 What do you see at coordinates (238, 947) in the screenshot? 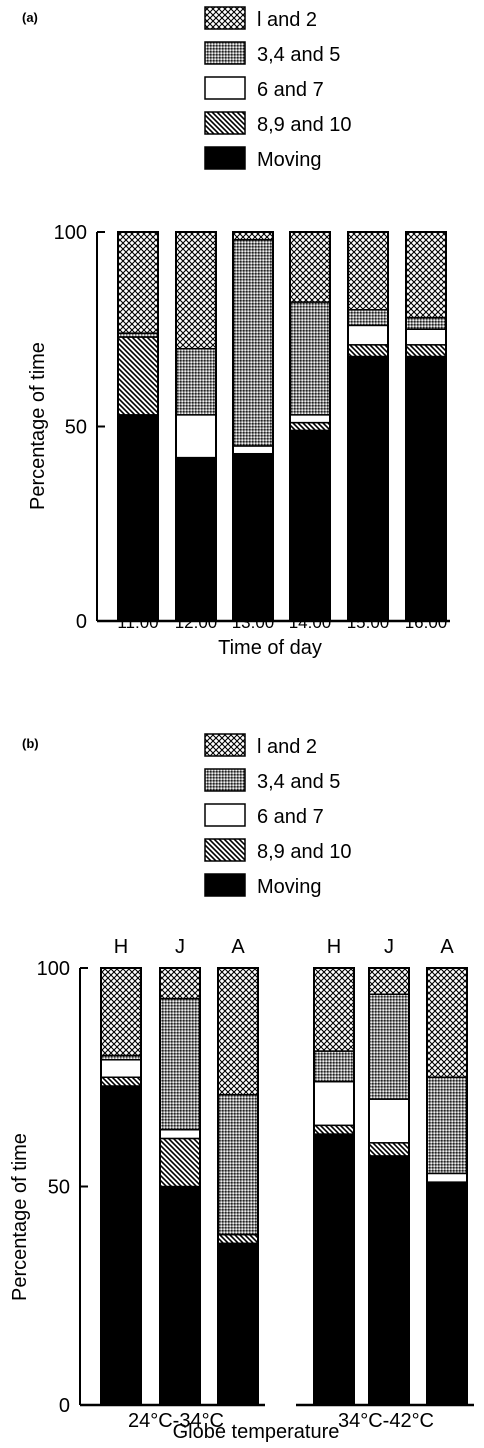
I see `category-label-2: A` at bounding box center [238, 947].